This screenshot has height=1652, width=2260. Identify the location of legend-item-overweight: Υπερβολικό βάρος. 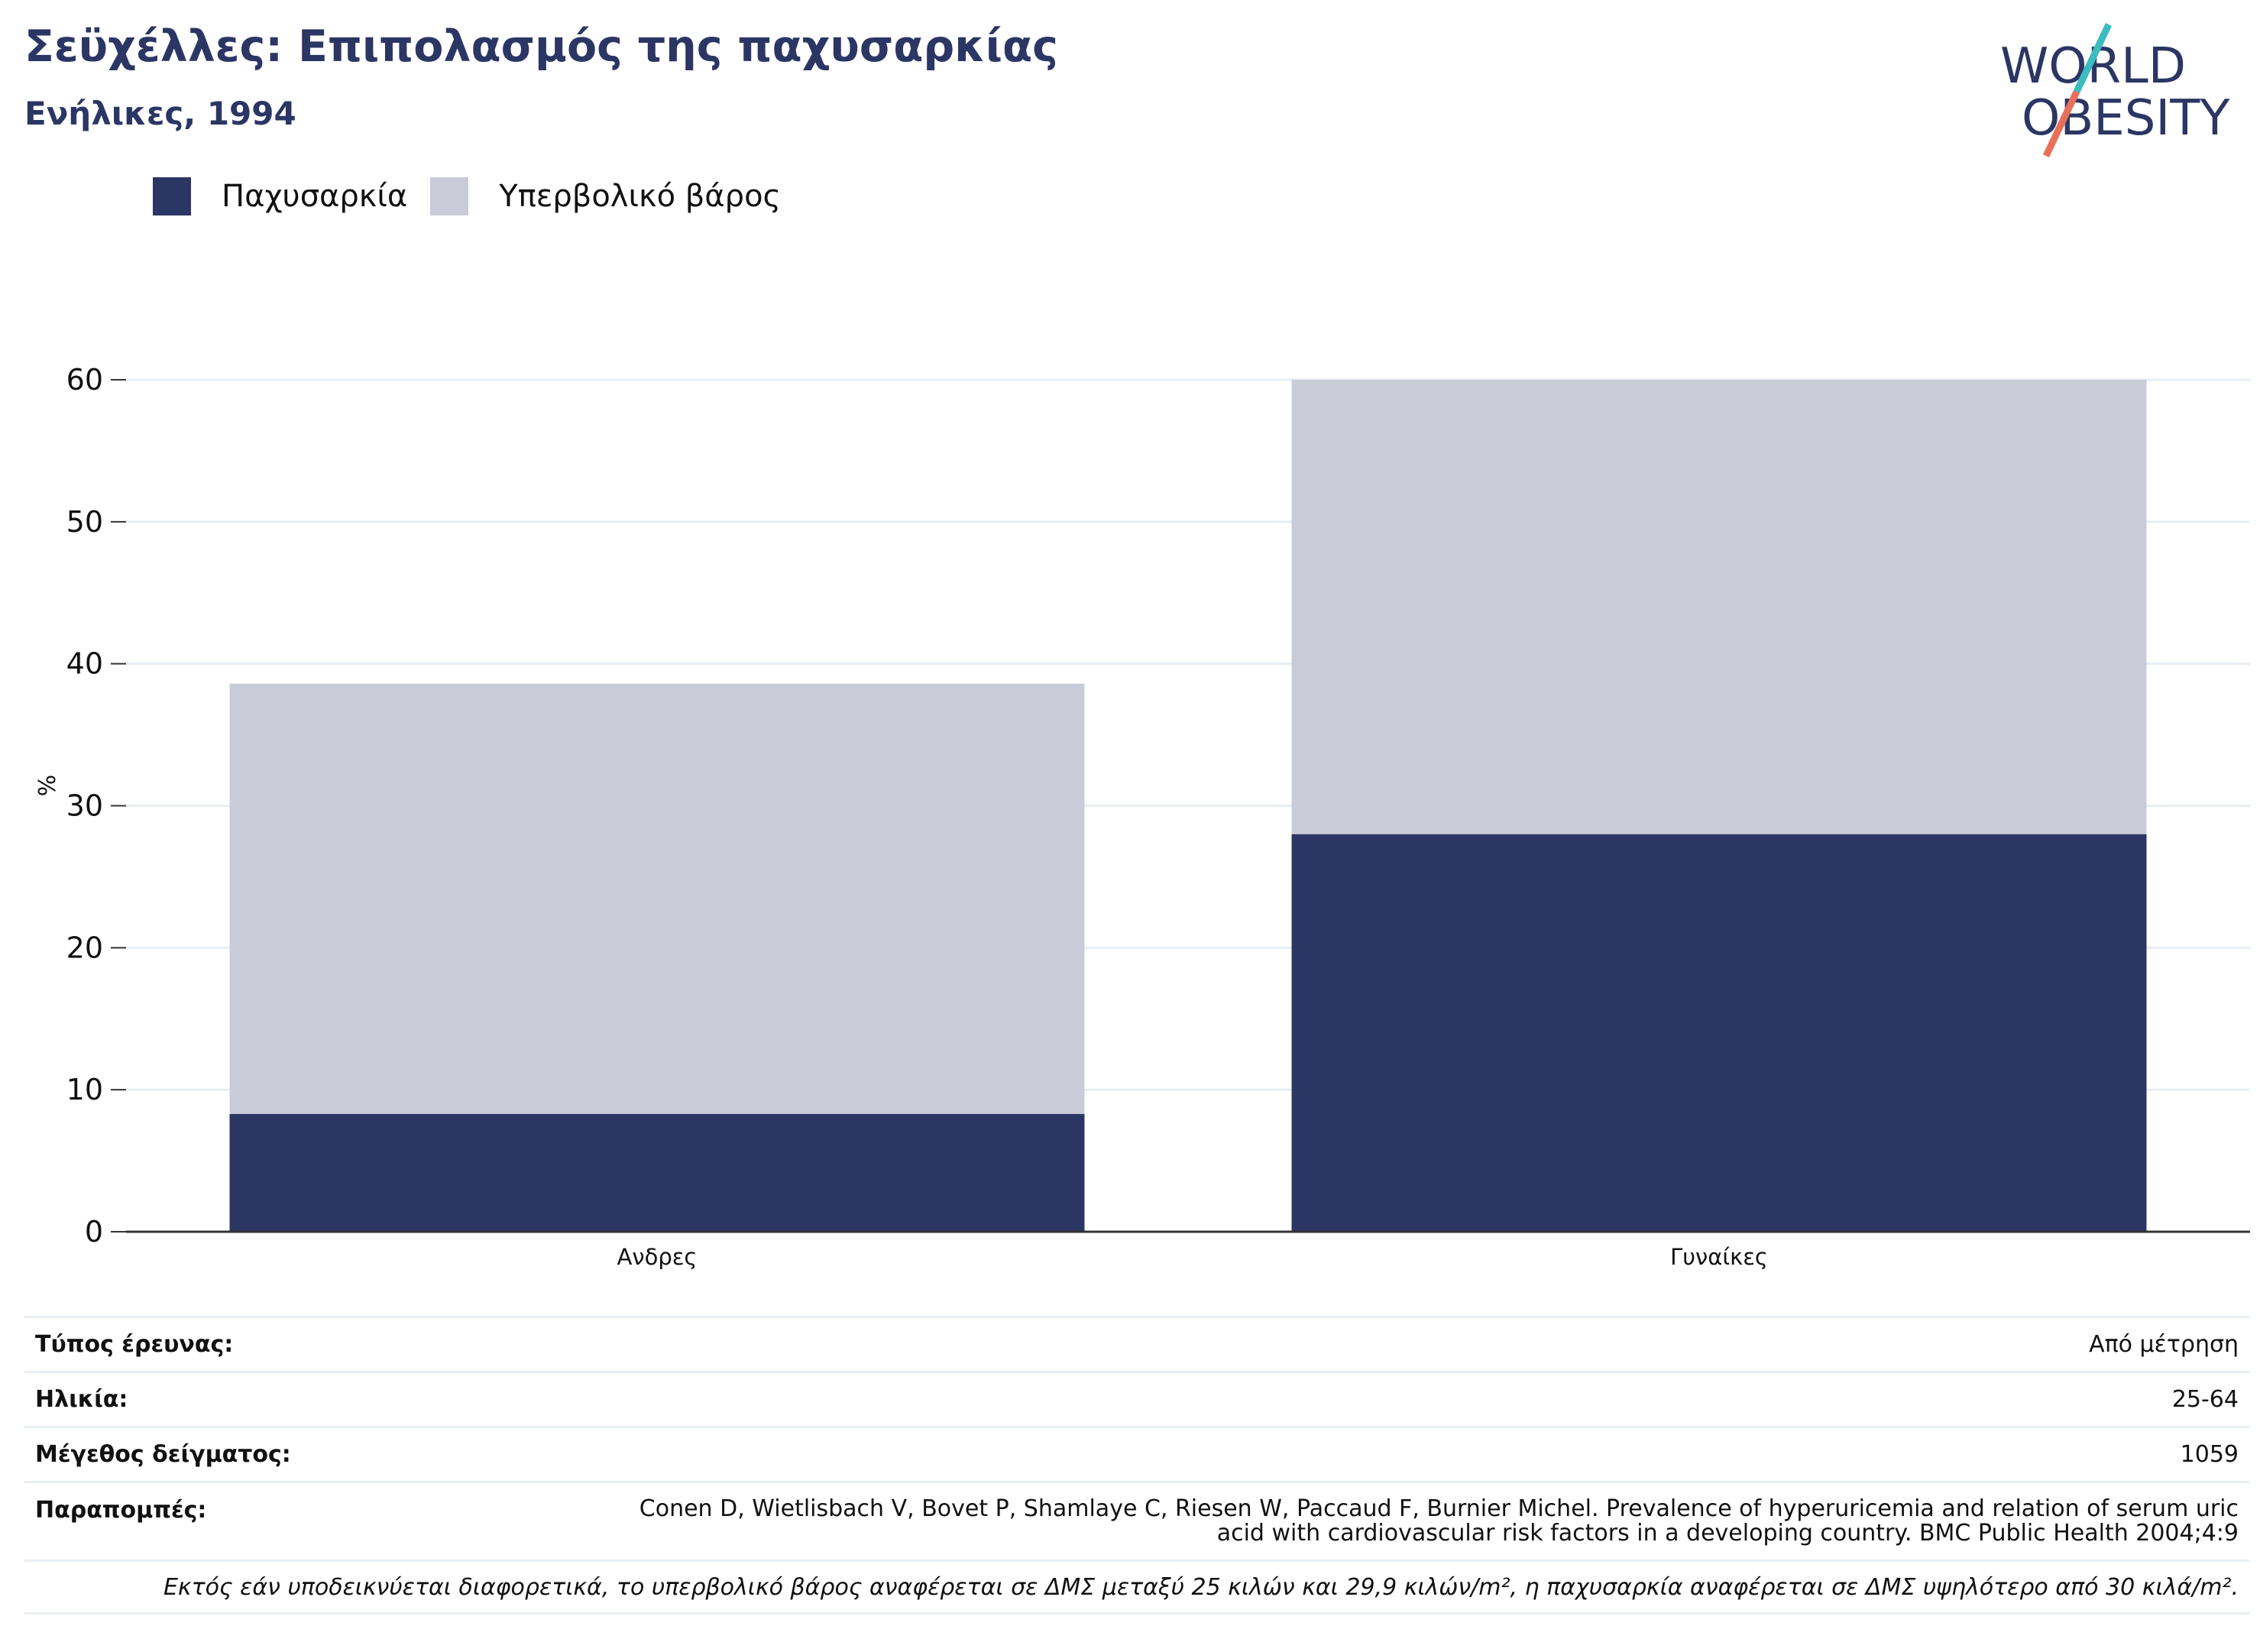
(605, 196).